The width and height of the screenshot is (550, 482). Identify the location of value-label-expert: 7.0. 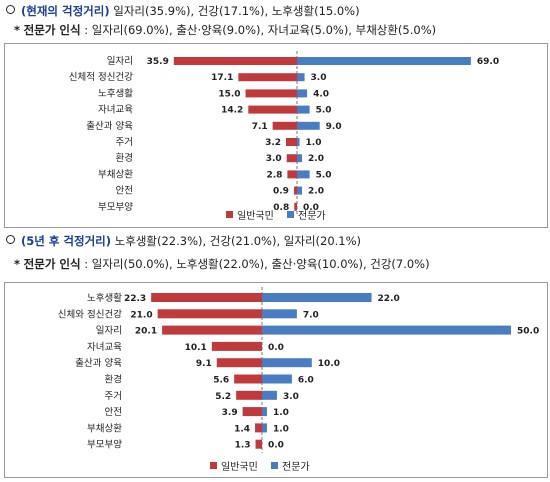
(311, 315).